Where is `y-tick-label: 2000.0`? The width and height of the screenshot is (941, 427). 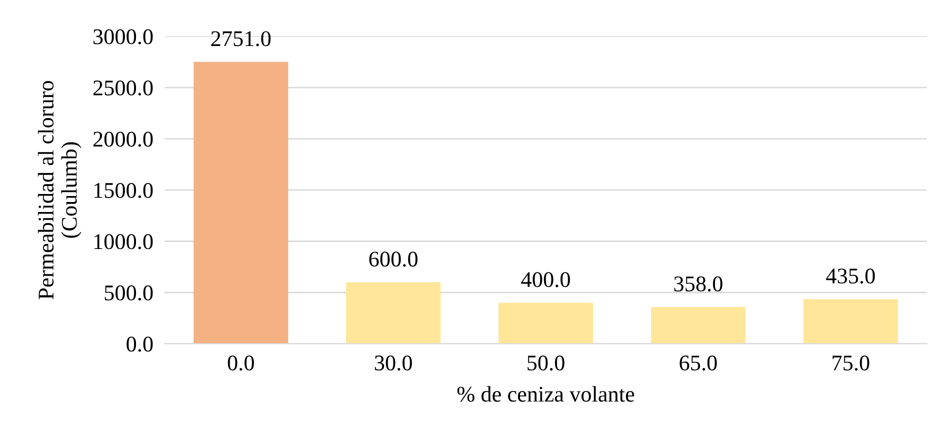 y-tick-label: 2000.0 is located at coordinates (123, 139).